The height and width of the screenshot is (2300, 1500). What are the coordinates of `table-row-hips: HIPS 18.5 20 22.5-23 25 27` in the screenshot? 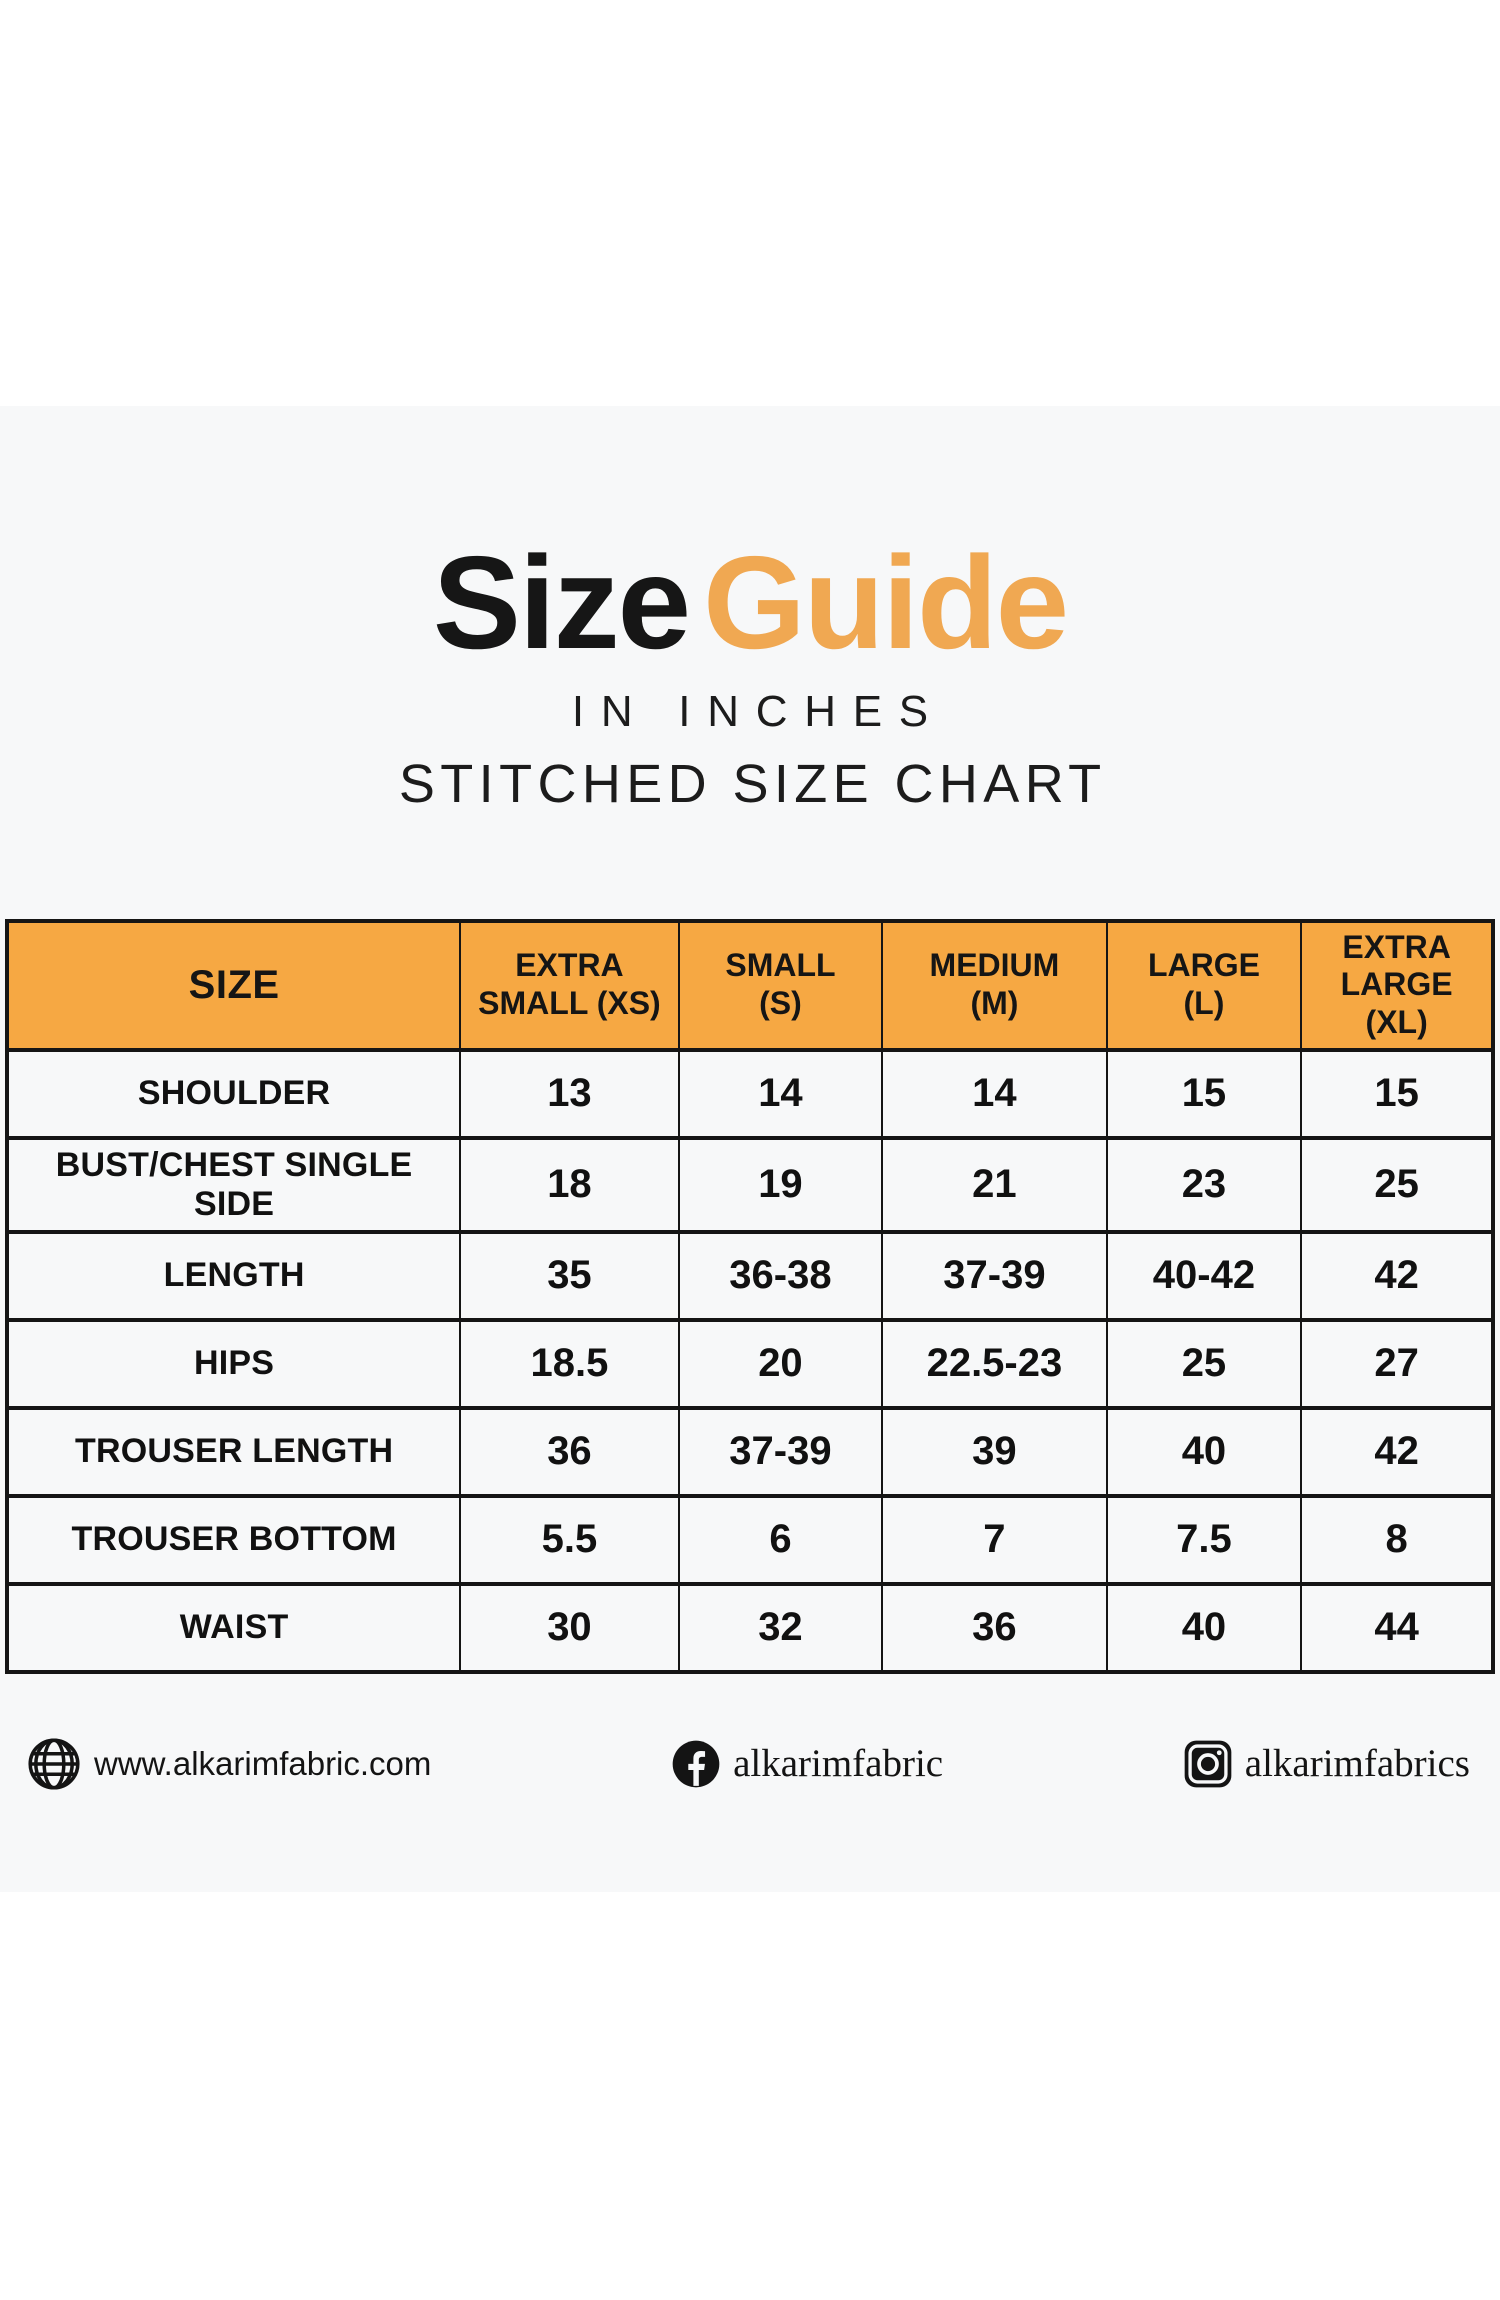 It's located at (749, 1363).